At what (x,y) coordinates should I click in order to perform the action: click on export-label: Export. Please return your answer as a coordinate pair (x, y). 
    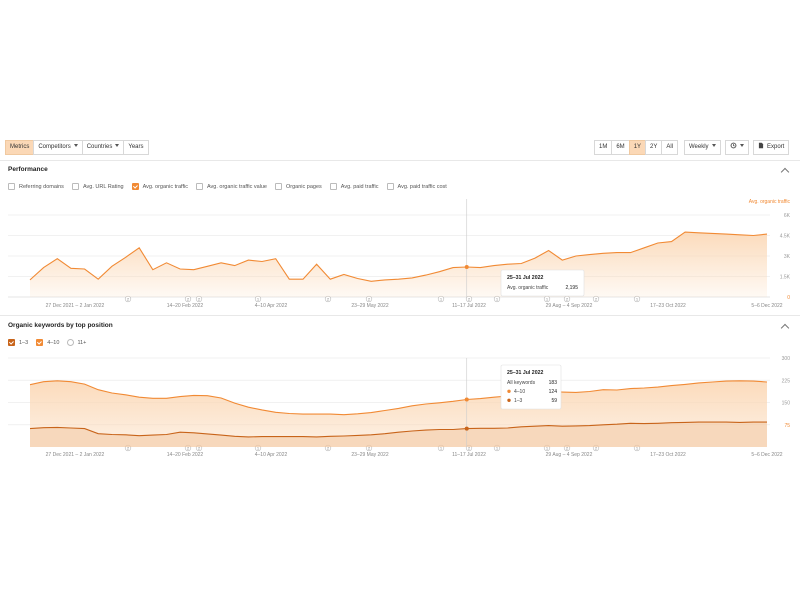
    Looking at the image, I should click on (776, 147).